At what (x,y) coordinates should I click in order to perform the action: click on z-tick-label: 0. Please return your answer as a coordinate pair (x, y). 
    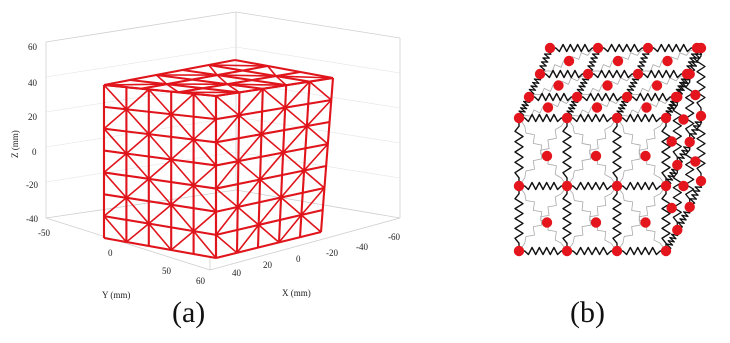
    Looking at the image, I should click on (34, 152).